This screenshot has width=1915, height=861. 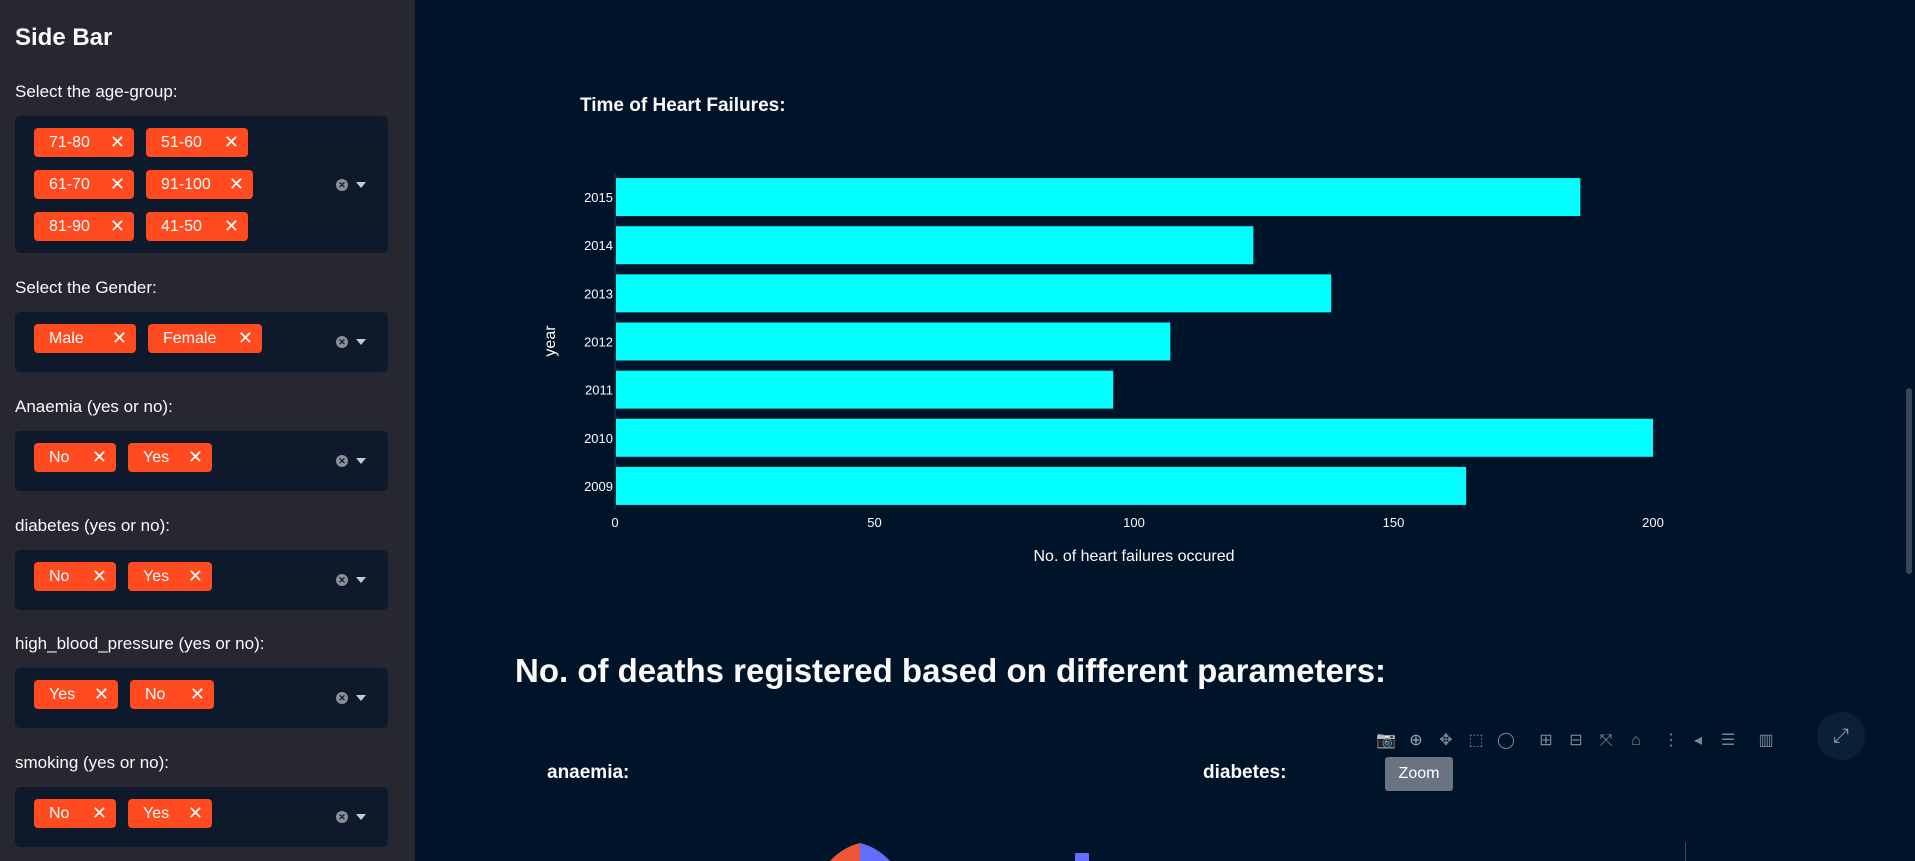 What do you see at coordinates (69, 226) in the screenshot?
I see `tag-label: 81-90` at bounding box center [69, 226].